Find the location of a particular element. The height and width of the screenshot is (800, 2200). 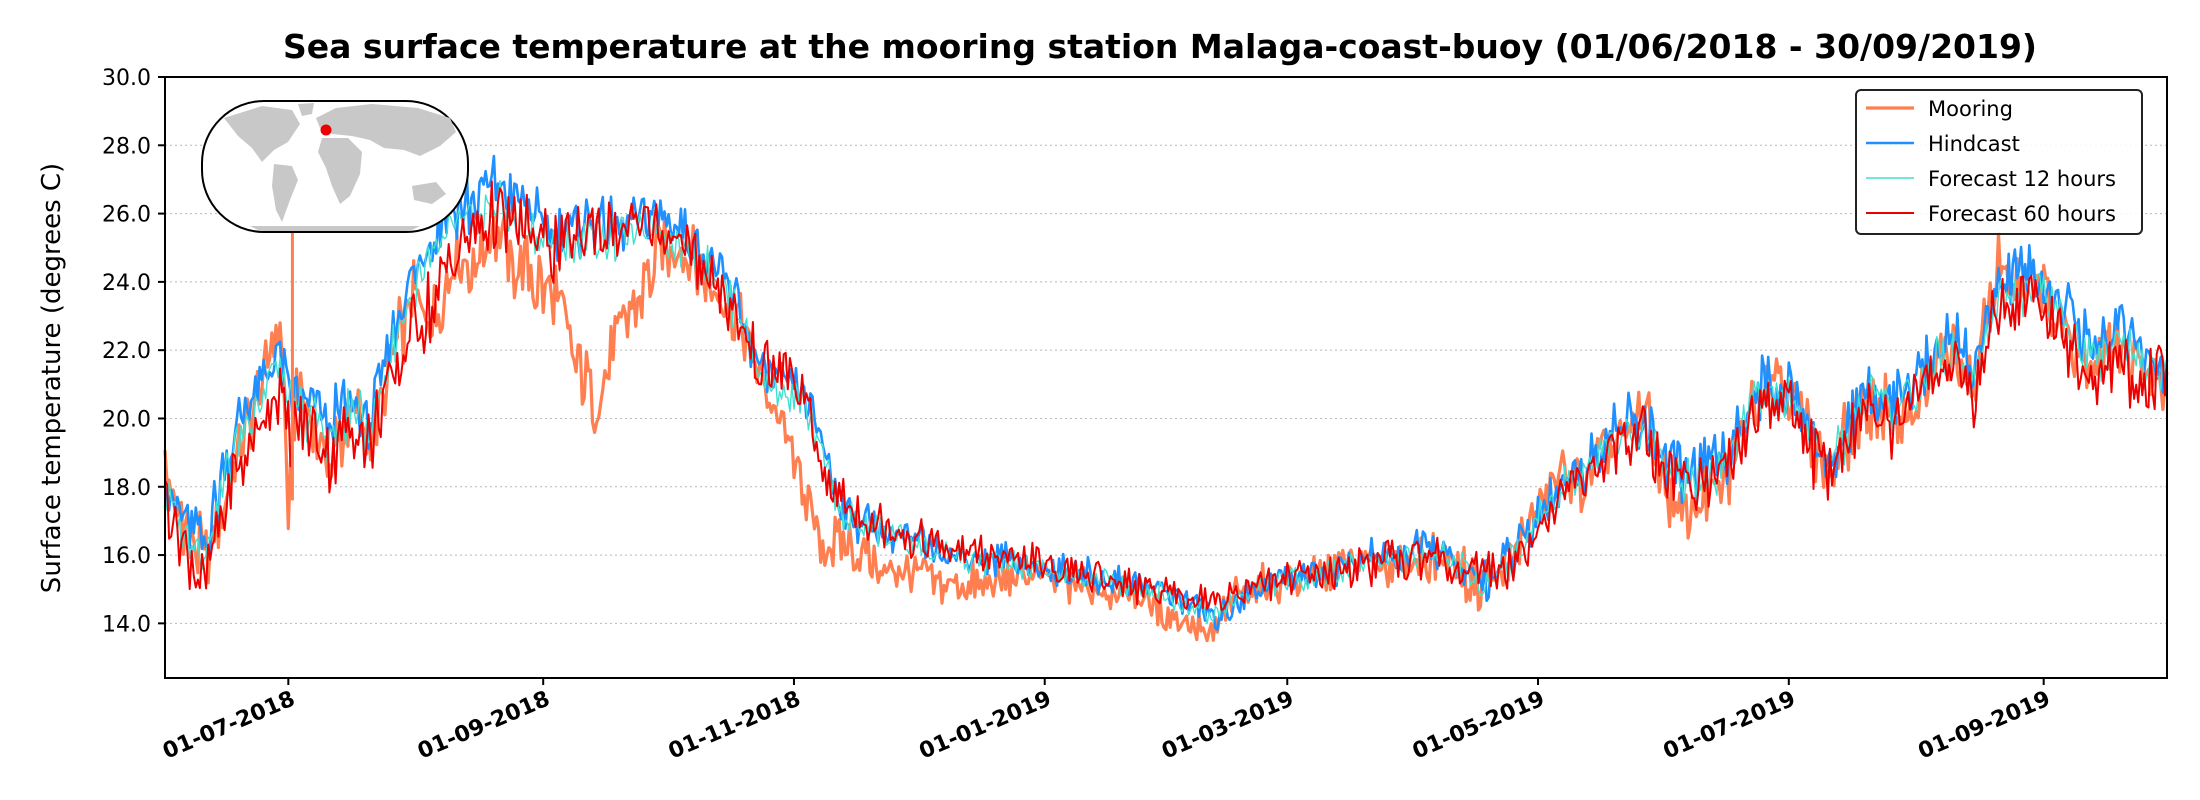

y-tick-label: 18.0 is located at coordinates (126, 488).